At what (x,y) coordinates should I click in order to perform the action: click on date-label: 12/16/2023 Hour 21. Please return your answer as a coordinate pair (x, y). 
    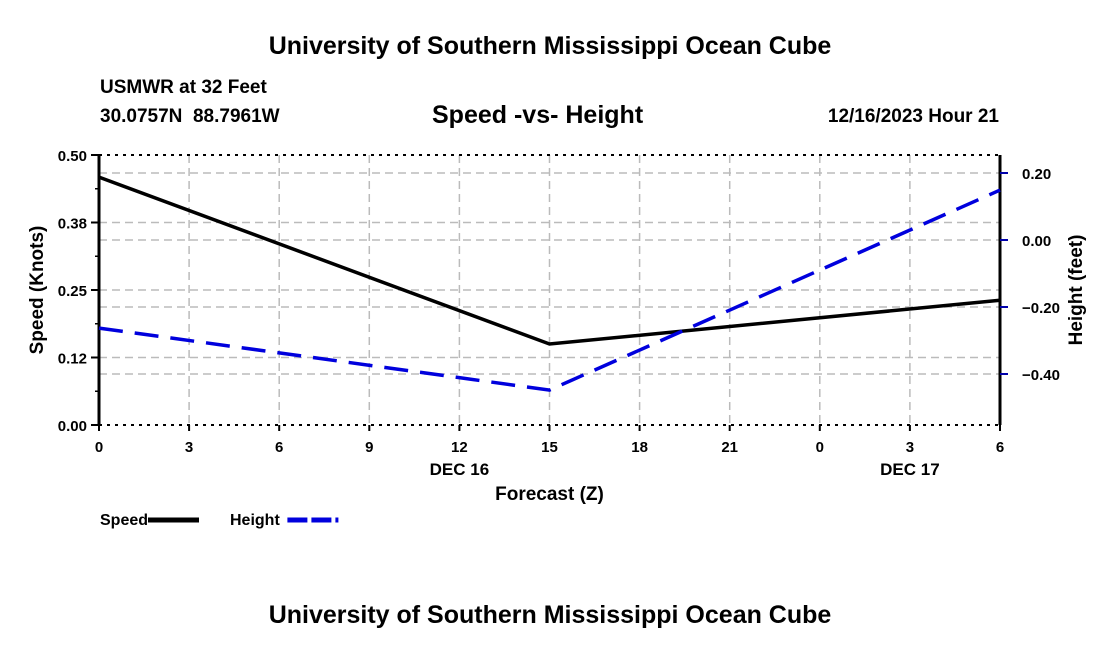
    Looking at the image, I should click on (913, 116).